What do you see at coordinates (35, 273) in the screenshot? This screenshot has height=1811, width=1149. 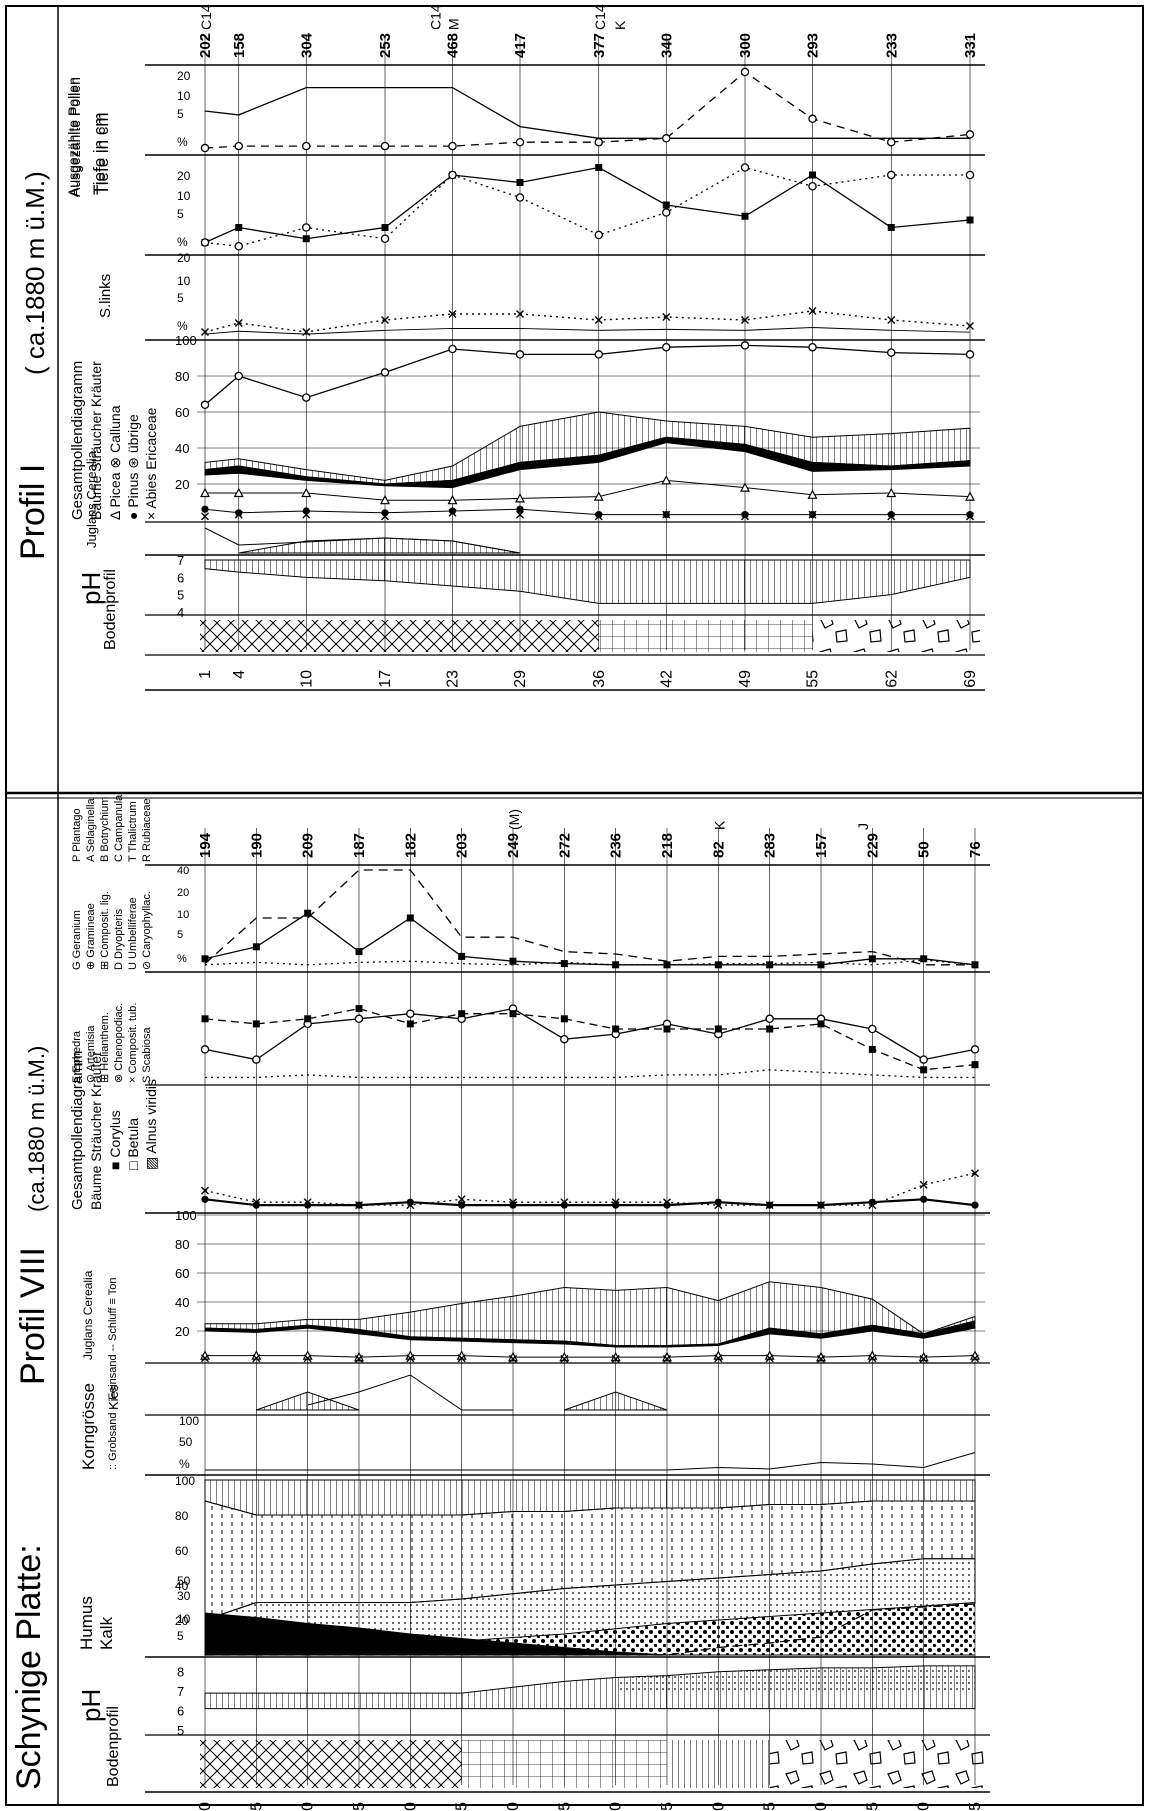 I see `panel-subtitle: ( ca.1880 m ü.M.)` at bounding box center [35, 273].